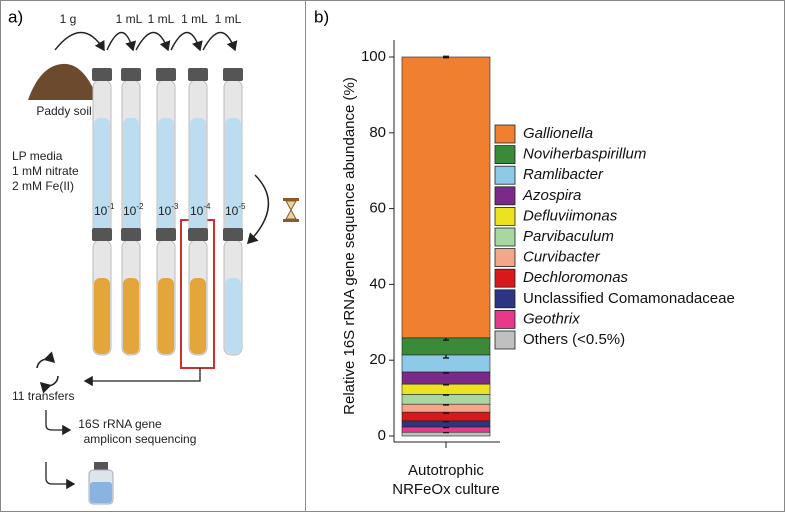 This screenshot has height=512, width=785. Describe the element at coordinates (242, 206) in the screenshot. I see `dilution-exponent: -5` at that location.